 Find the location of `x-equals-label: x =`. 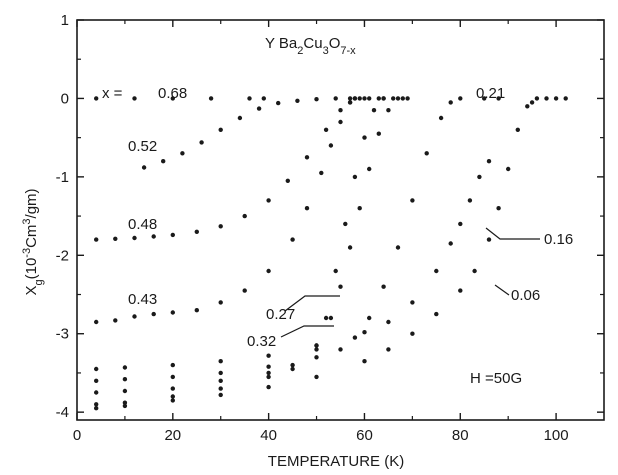

x-equals-label: x = is located at coordinates (112, 93).